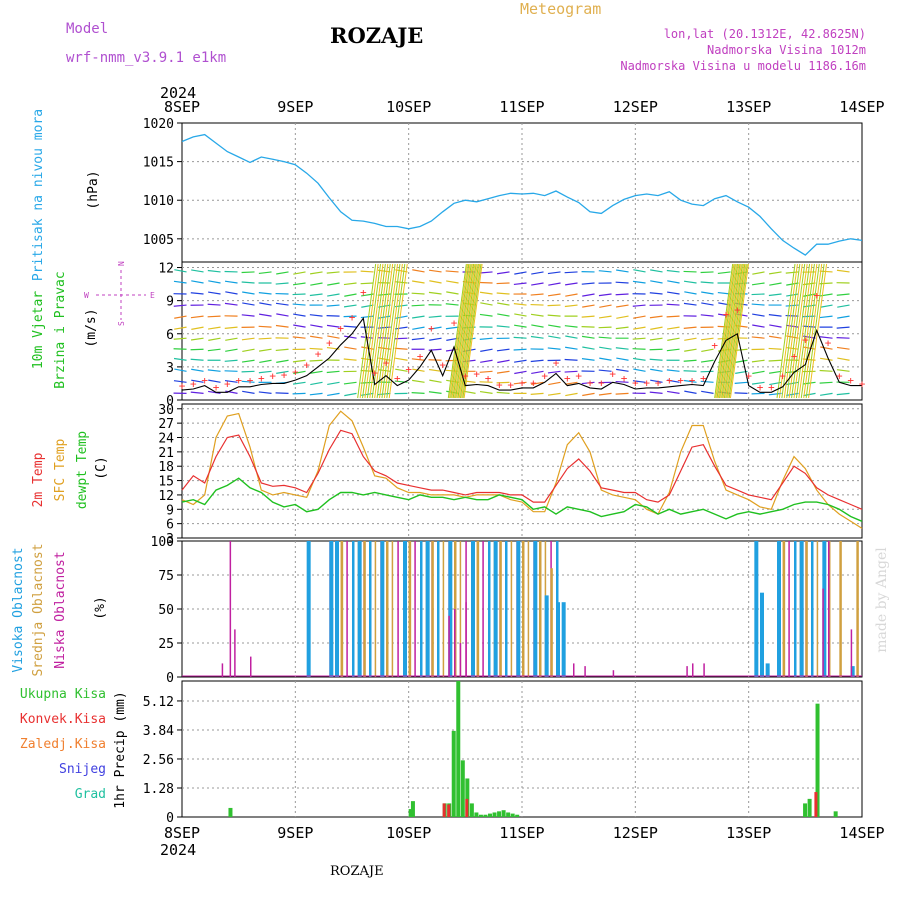 Image resolution: width=900 pixels, height=900 pixels. I want to click on date-label-bottom: 10SEP, so click(408, 833).